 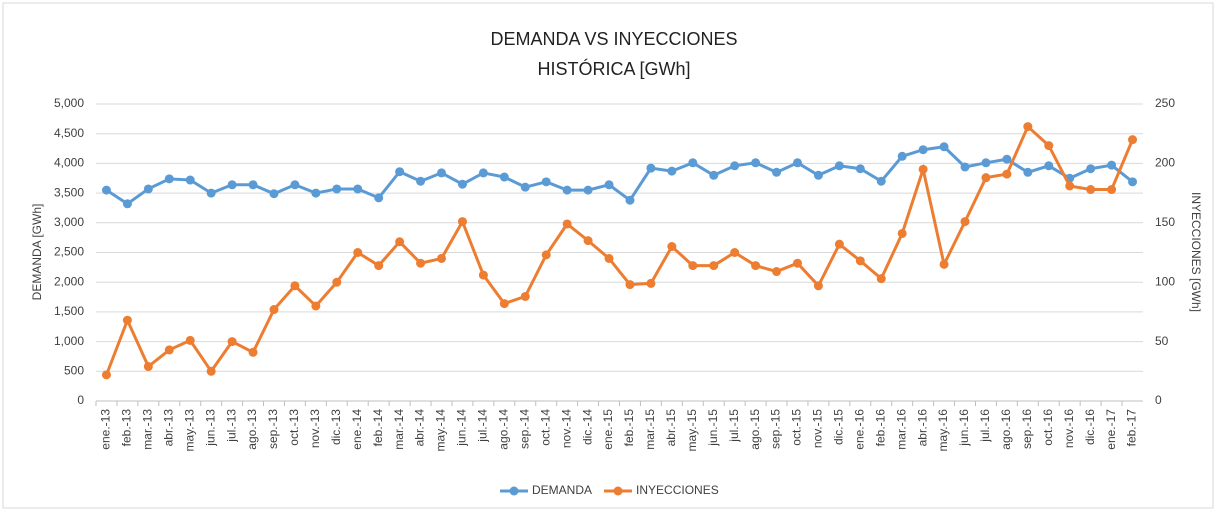 What do you see at coordinates (1048, 427) in the screenshot?
I see `x-tick-label: oct.-16` at bounding box center [1048, 427].